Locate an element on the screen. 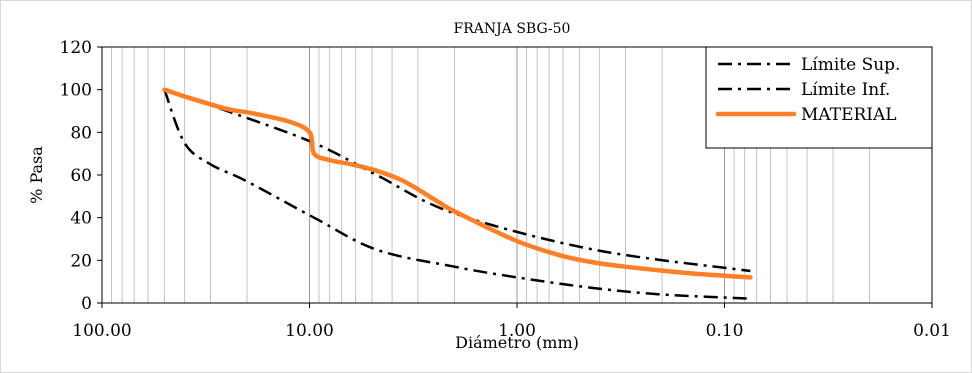 Image resolution: width=972 pixels, height=373 pixels. x-tick-label: 10.00 is located at coordinates (309, 331).